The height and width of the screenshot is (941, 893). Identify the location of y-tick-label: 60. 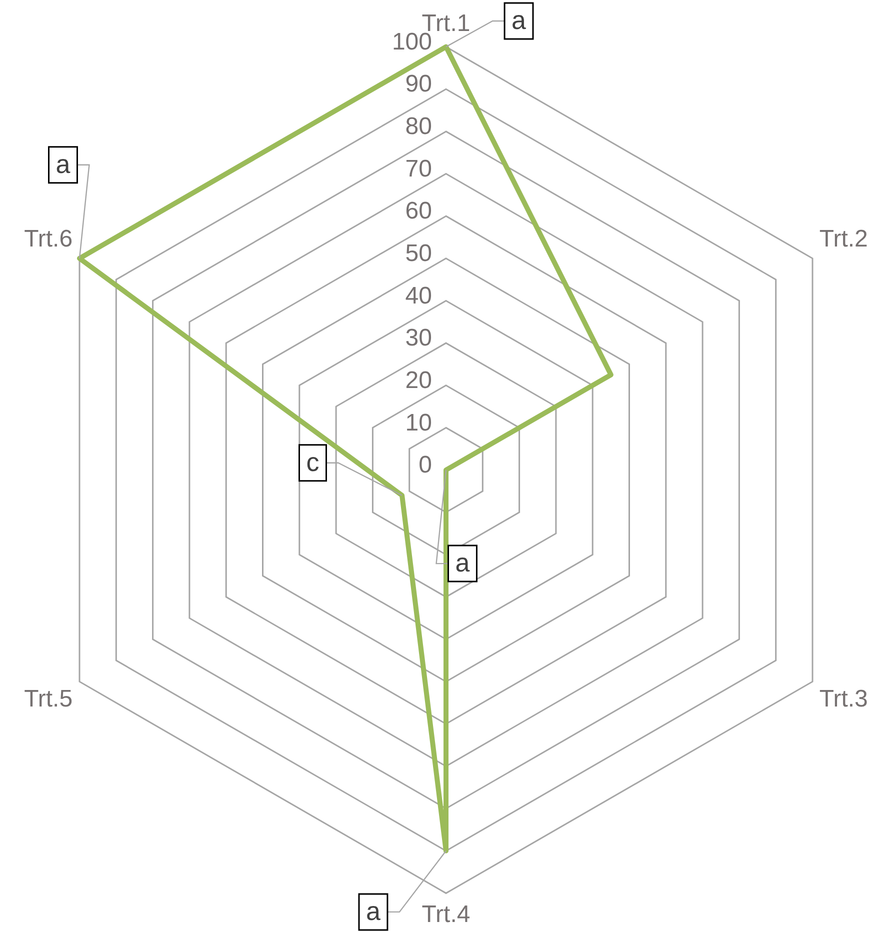
(418, 211).